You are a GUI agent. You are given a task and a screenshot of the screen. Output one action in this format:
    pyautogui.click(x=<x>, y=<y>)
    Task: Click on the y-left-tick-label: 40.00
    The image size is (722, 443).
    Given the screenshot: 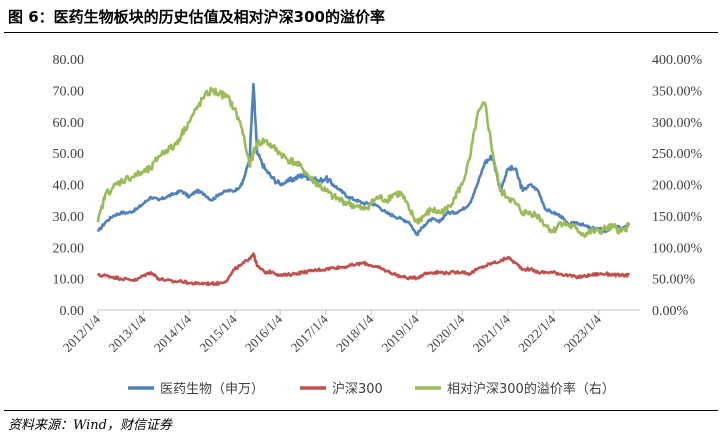 What is the action you would take?
    pyautogui.click(x=69, y=186)
    